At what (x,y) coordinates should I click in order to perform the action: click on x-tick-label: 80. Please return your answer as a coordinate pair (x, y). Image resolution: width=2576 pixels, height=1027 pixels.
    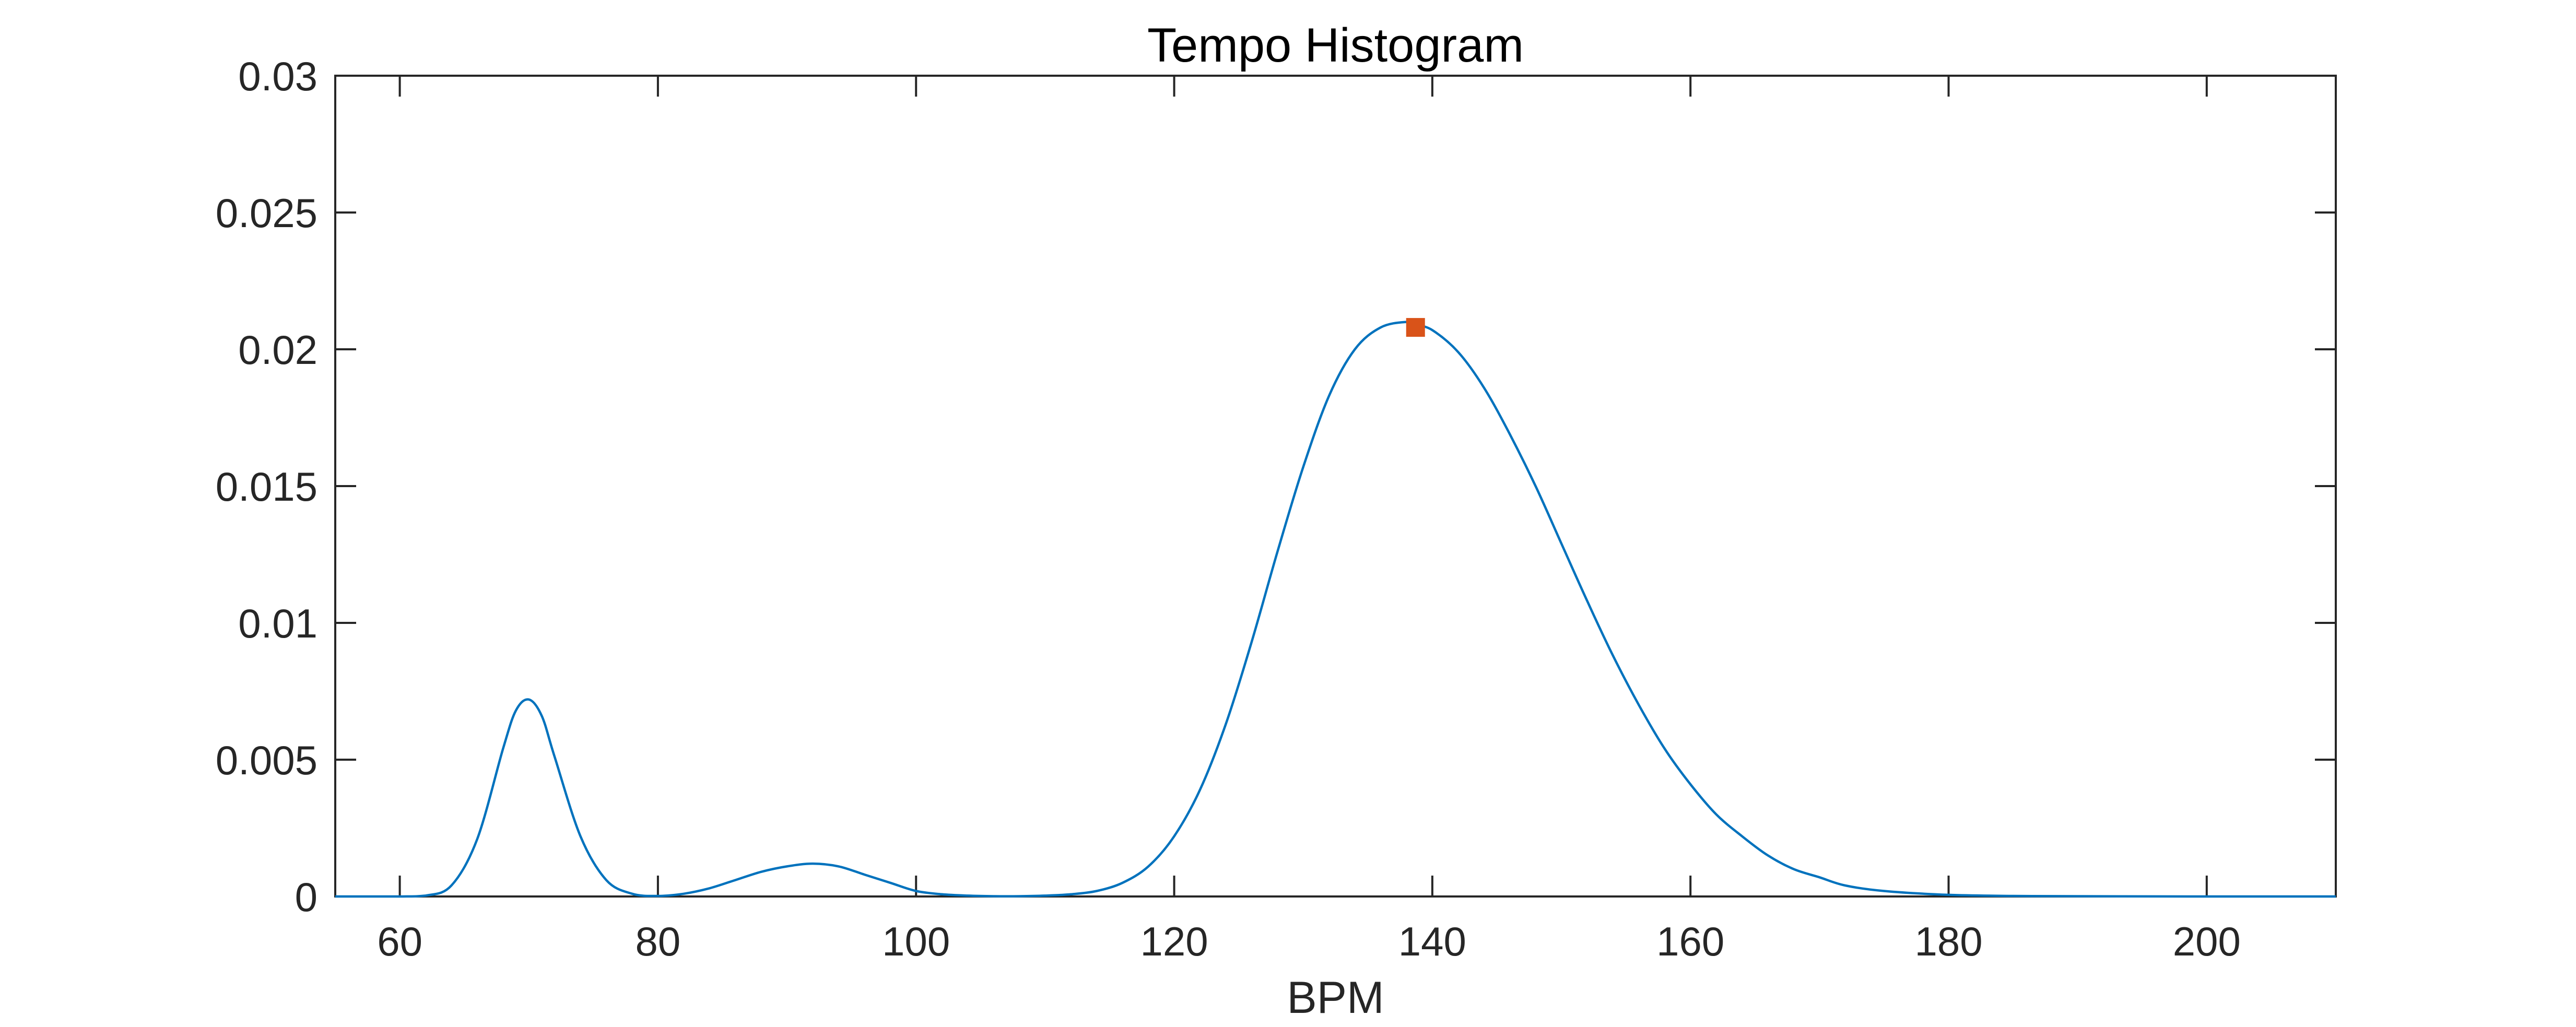
    Looking at the image, I should click on (658, 941).